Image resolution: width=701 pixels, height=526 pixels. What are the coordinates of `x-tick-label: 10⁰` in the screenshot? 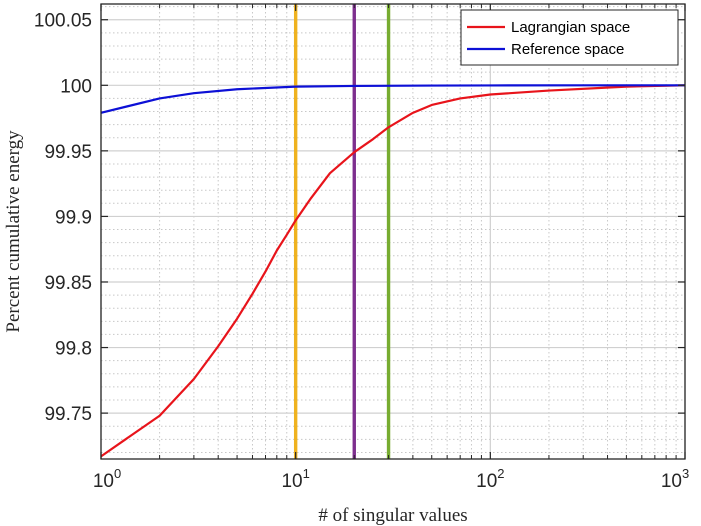 It's located at (107, 479).